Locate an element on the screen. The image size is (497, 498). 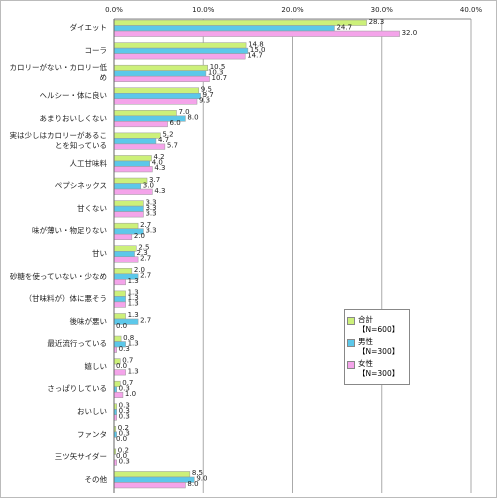
value-label: 0.7 is located at coordinates (127, 360).